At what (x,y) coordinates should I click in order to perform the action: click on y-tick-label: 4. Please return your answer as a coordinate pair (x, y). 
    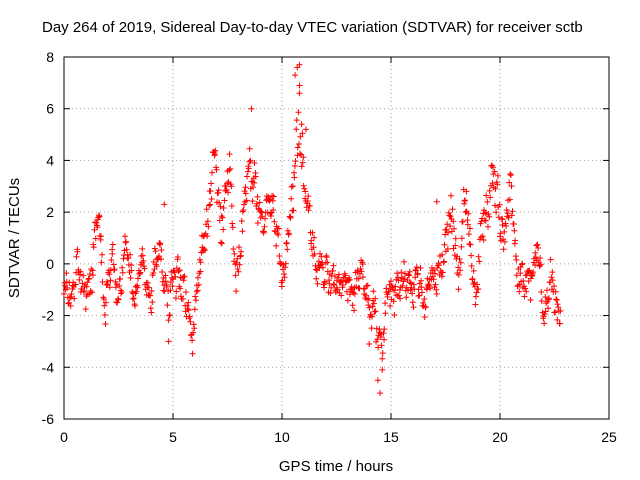
    Looking at the image, I should click on (50, 160).